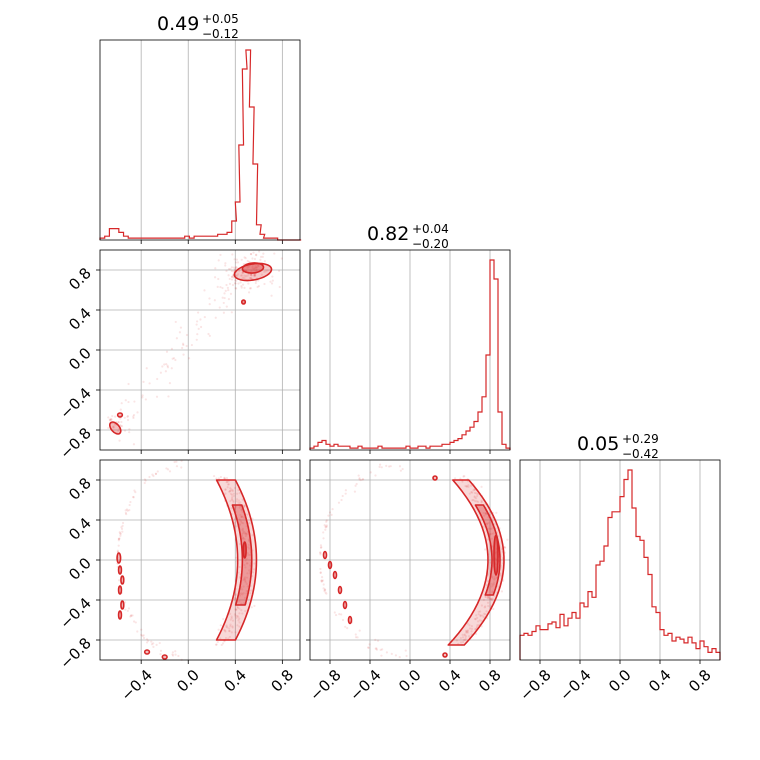 This screenshot has width=760, height=760. I want to click on x-tick-label: 0.8, so click(283, 681).